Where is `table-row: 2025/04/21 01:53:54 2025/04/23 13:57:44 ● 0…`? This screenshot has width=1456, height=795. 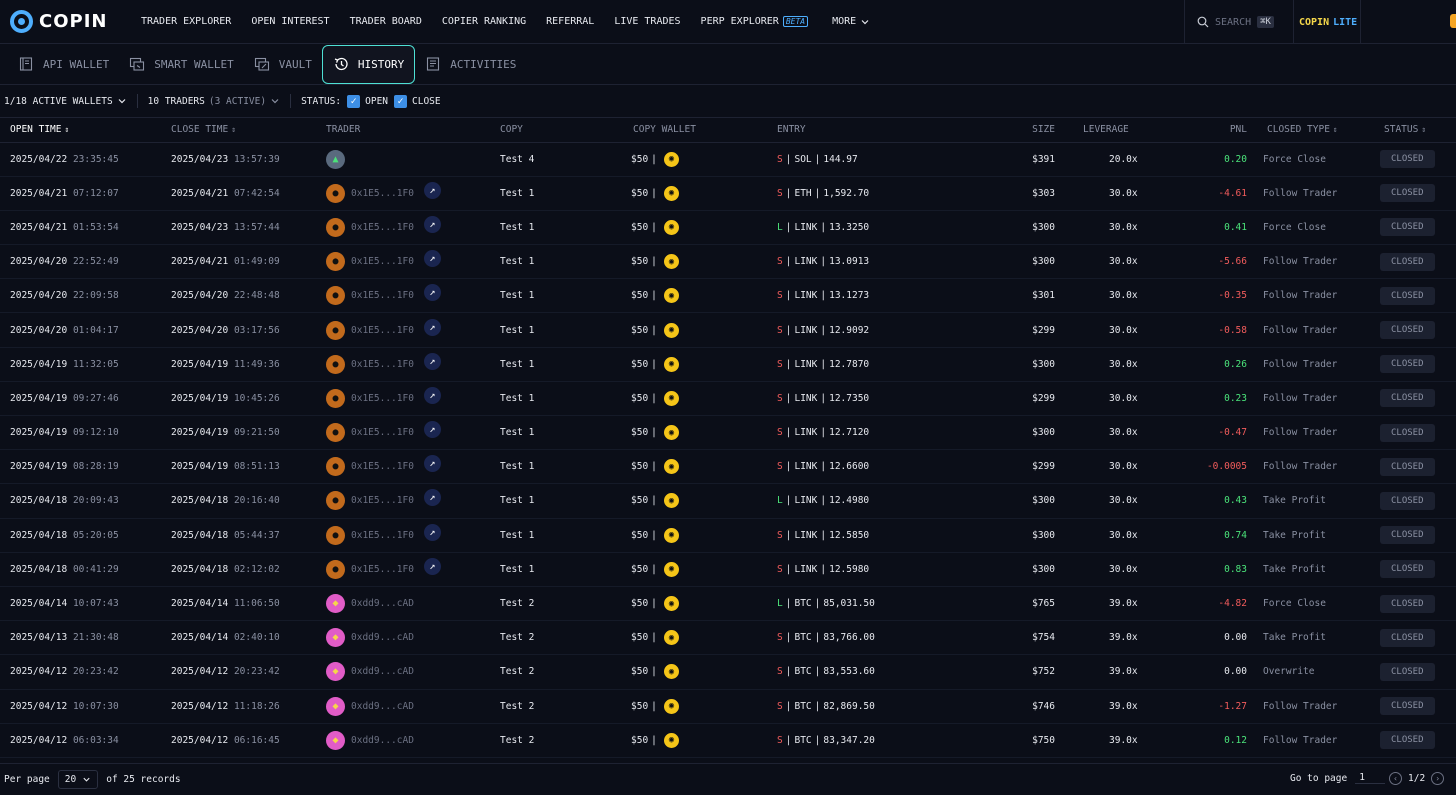
table-row: 2025/04/21 01:53:54 2025/04/23 13:57:44 ● 0… is located at coordinates (728, 227).